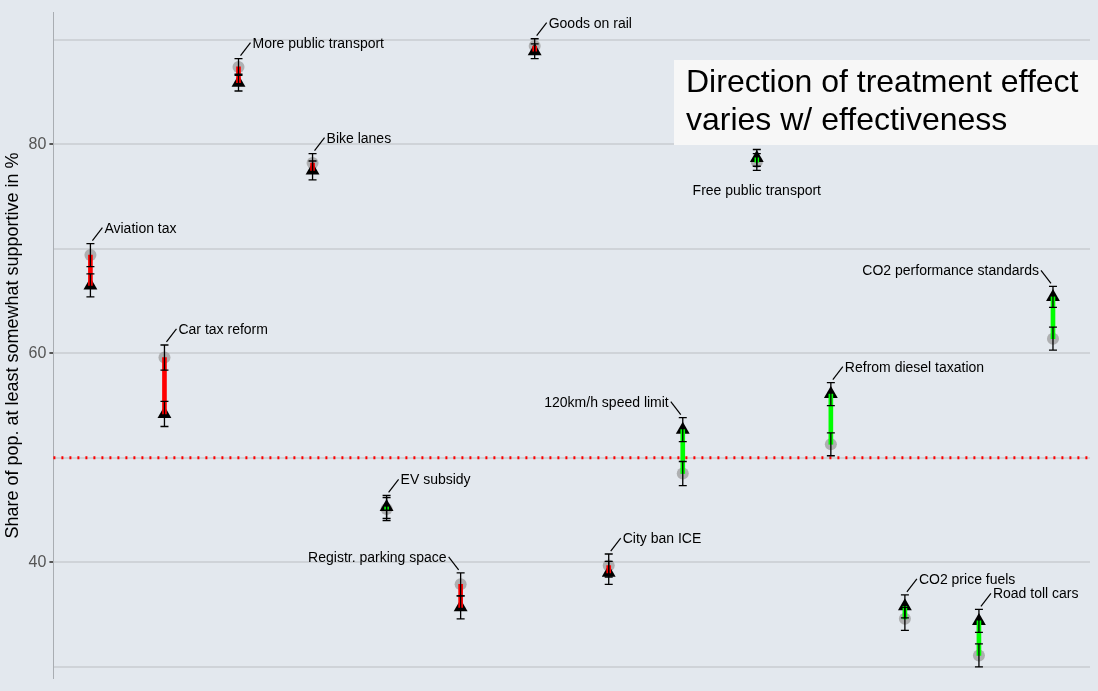 Image resolution: width=1098 pixels, height=691 pixels. I want to click on text: Direction of treatment effect varies w/ effectiveness, so click(886, 102).